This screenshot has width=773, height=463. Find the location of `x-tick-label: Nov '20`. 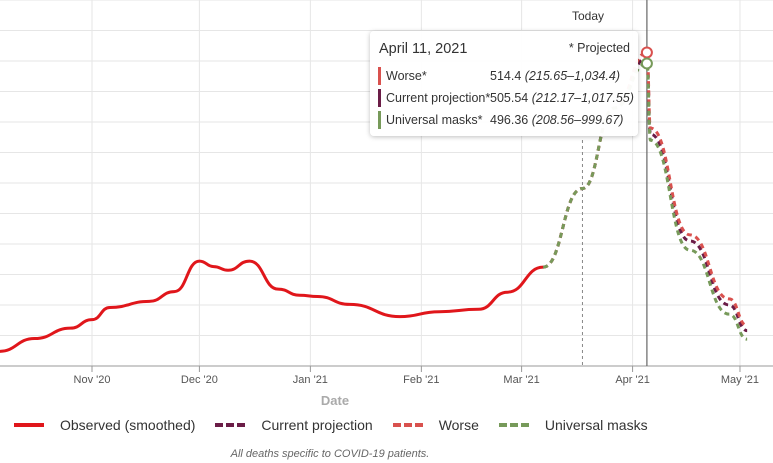

x-tick-label: Nov '20 is located at coordinates (92, 380).